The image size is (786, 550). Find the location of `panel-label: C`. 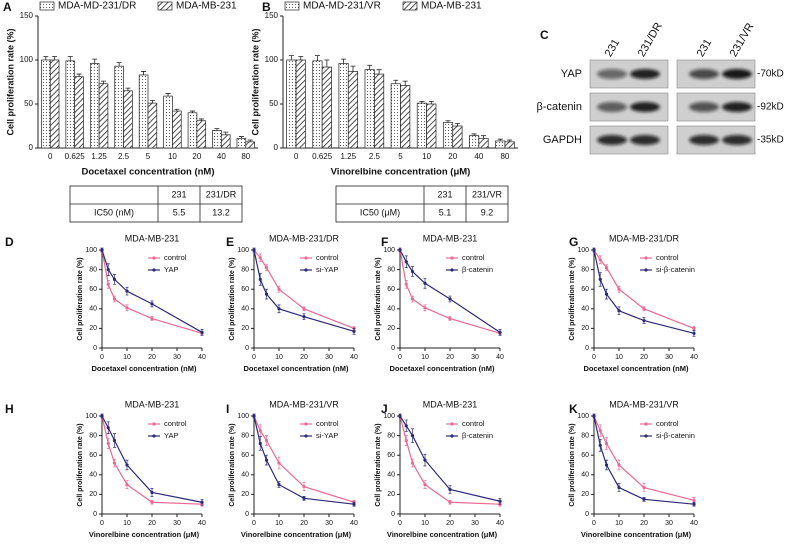

panel-label: C is located at coordinates (544, 35).